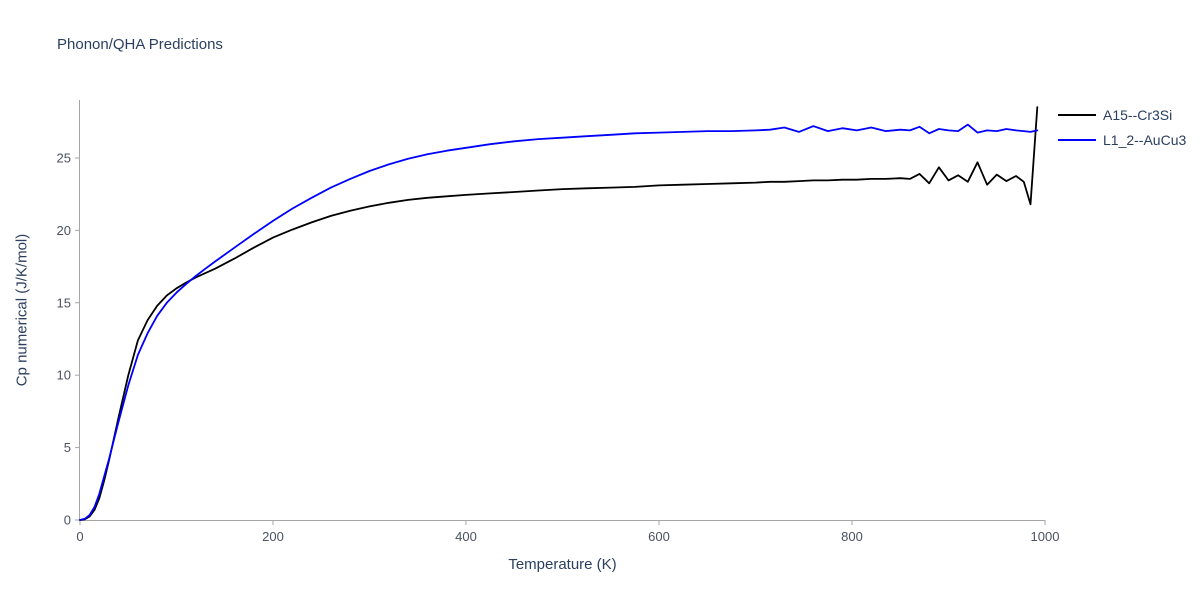 The image size is (1200, 600). Describe the element at coordinates (64, 230) in the screenshot. I see `y-tick-label: 20` at that location.